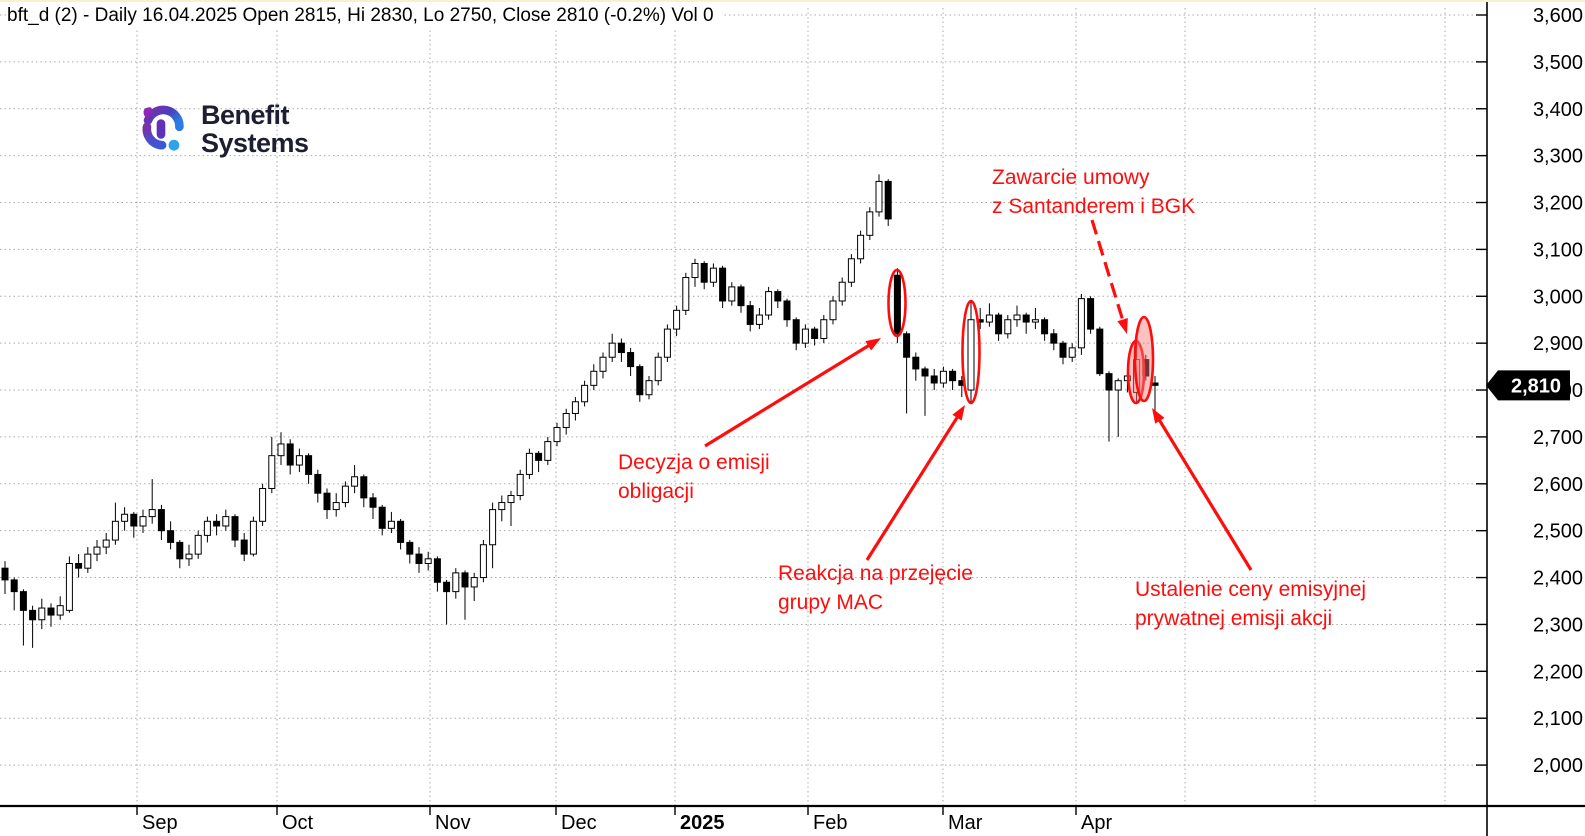 The width and height of the screenshot is (1585, 836). What do you see at coordinates (875, 588) in the screenshot?
I see `annotation-mac-acquisition: Reakcja na przejęcie grupy MAC` at bounding box center [875, 588].